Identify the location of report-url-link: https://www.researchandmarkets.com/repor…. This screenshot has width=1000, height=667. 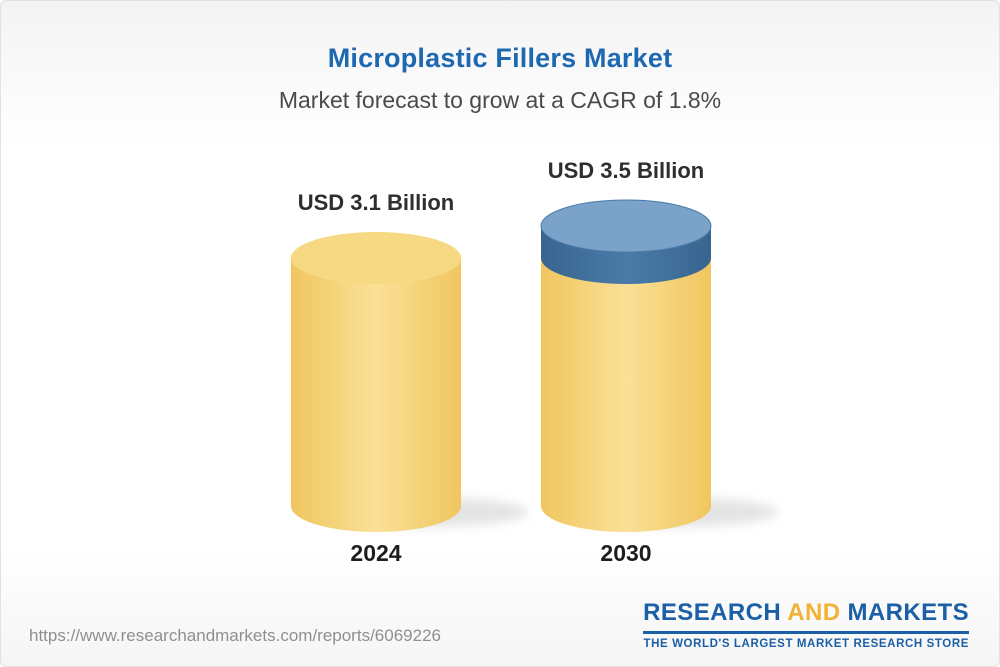
(235, 635).